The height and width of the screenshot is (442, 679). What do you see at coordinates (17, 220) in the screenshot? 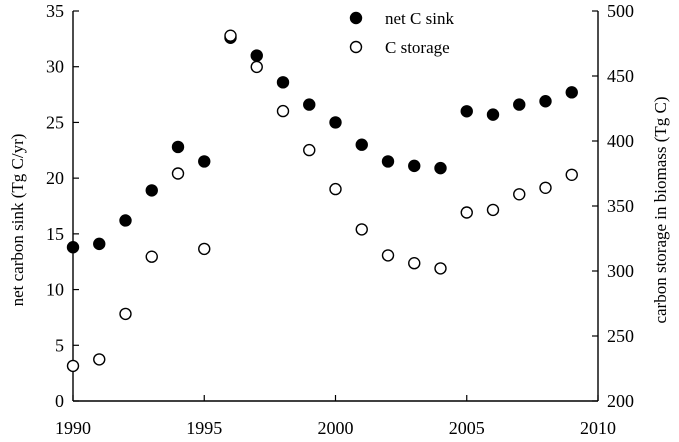
I see `left-axis-title: net carbon sink (Tg C/yr)` at bounding box center [17, 220].